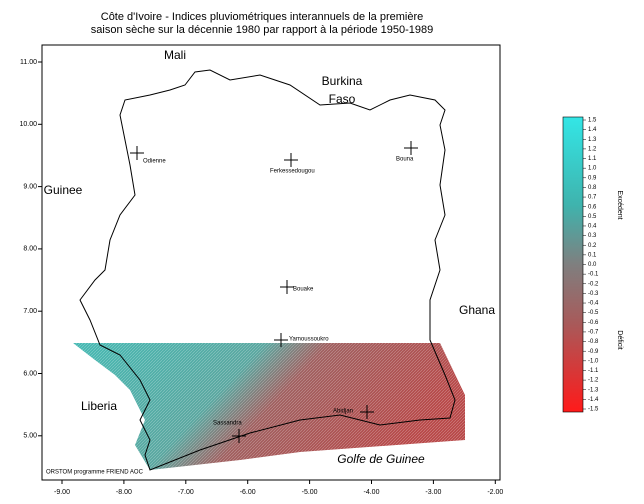 Image resolution: width=644 pixels, height=504 pixels. What do you see at coordinates (593, 304) in the screenshot?
I see `legend-label: -0.4` at bounding box center [593, 304].